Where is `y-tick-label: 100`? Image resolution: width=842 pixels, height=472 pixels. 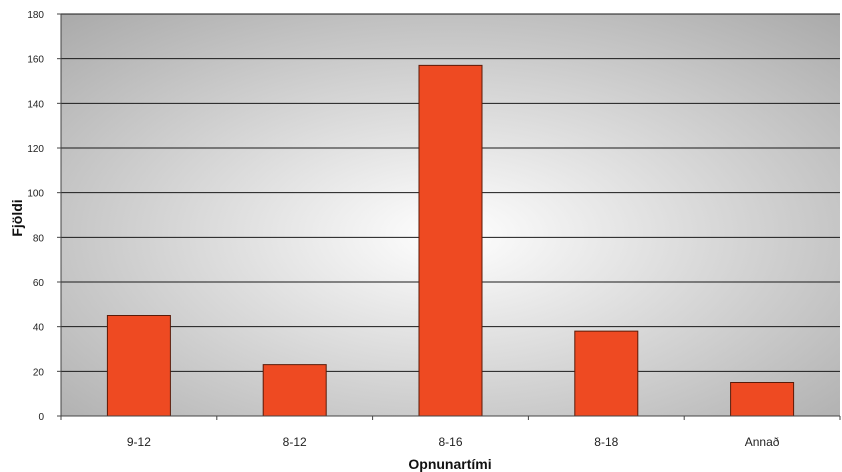 y-tick-label: 100 is located at coordinates (35, 194).